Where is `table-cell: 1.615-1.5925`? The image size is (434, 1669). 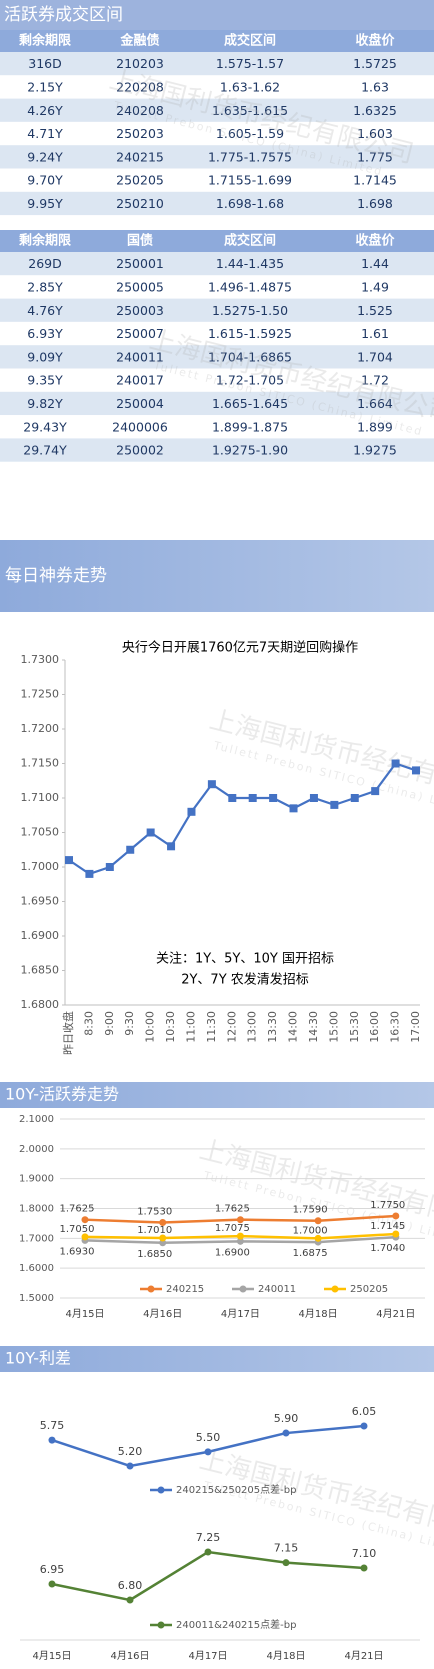 table-cell: 1.615-1.5925 is located at coordinates (250, 333).